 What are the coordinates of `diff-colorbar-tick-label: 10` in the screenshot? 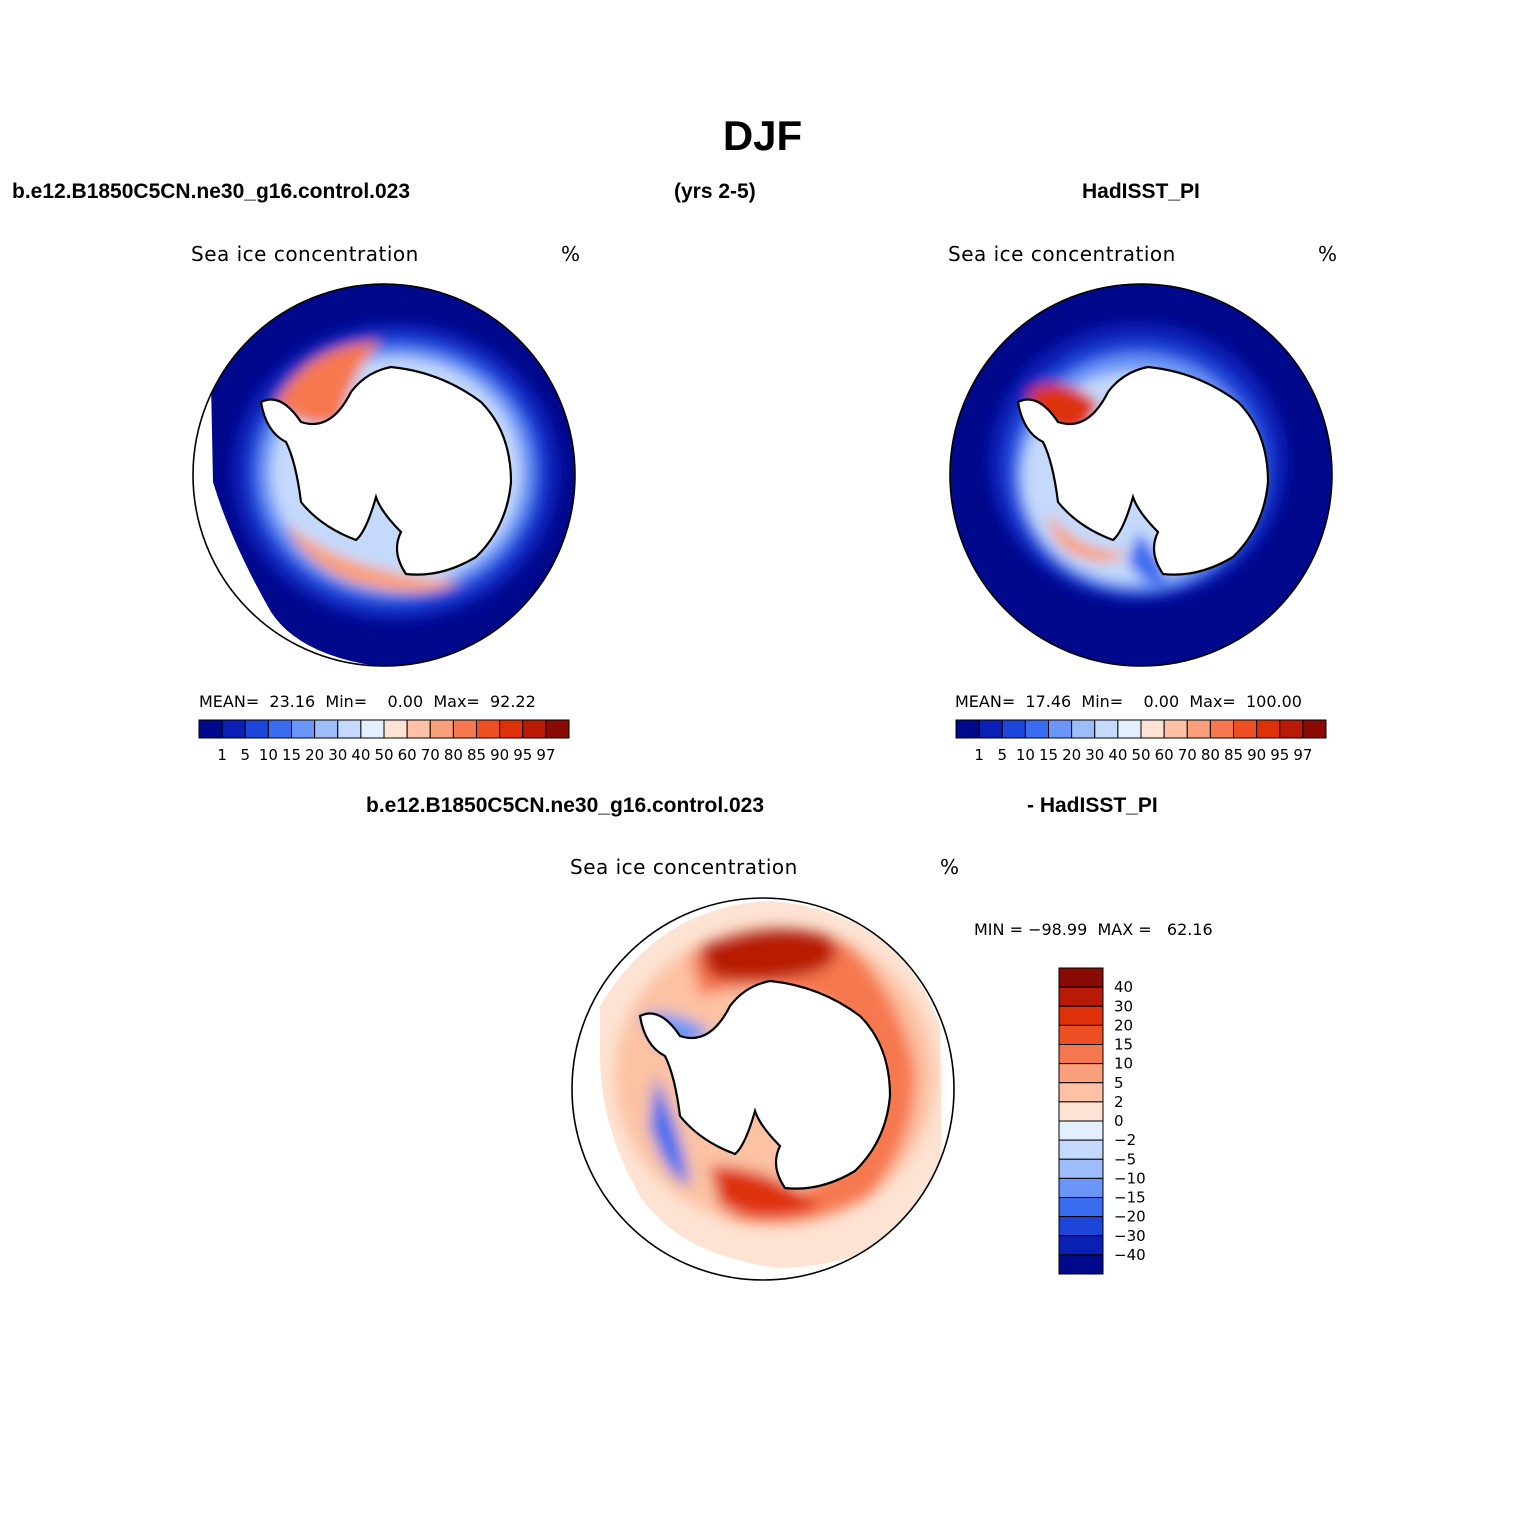 It's located at (1123, 1064).